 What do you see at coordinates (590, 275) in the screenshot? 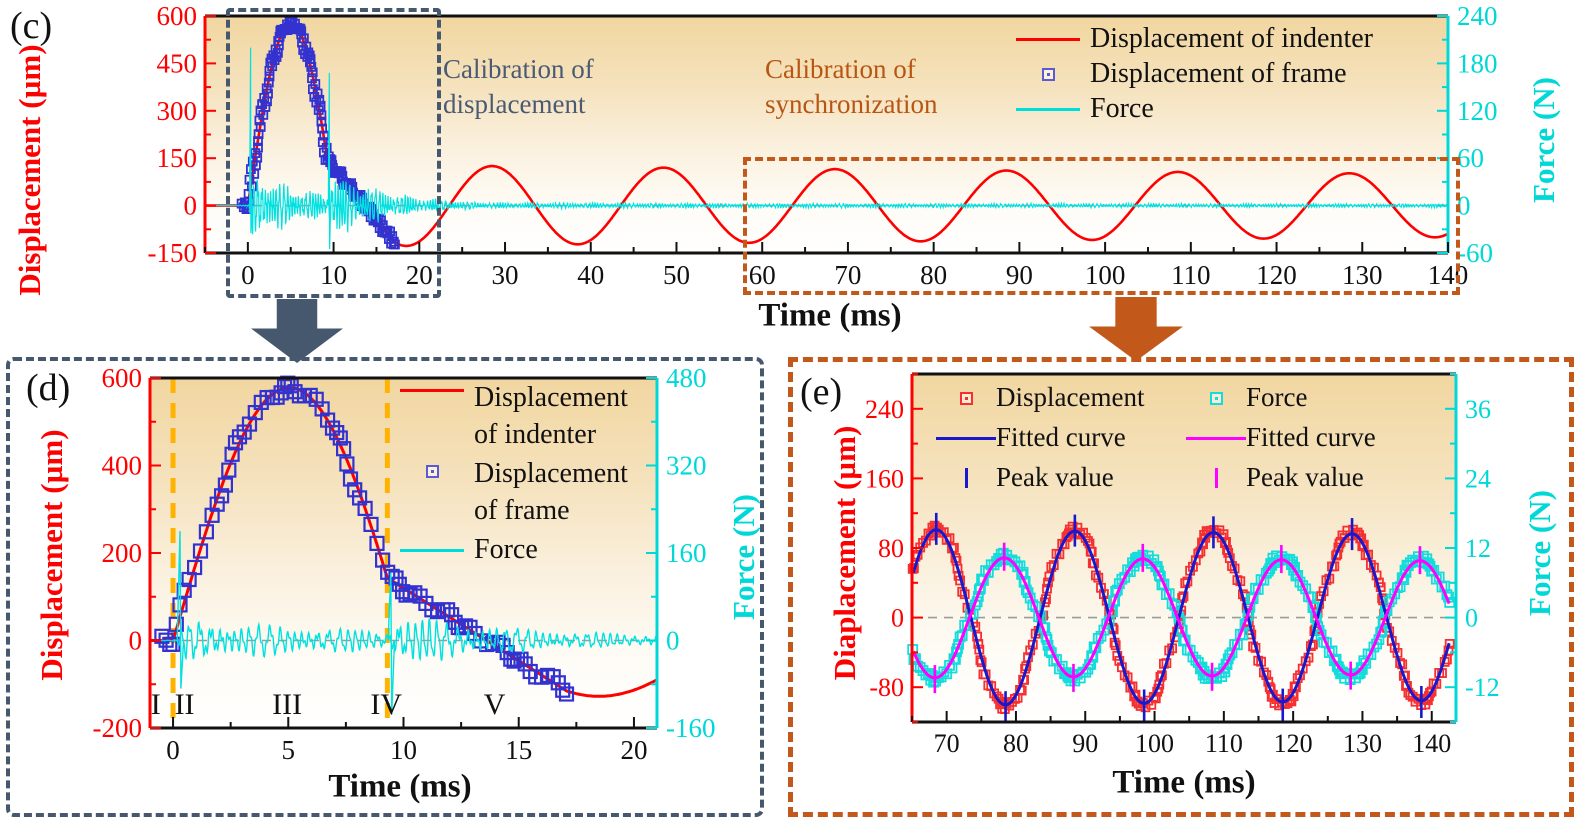
I see `tick-label: 40` at bounding box center [590, 275].